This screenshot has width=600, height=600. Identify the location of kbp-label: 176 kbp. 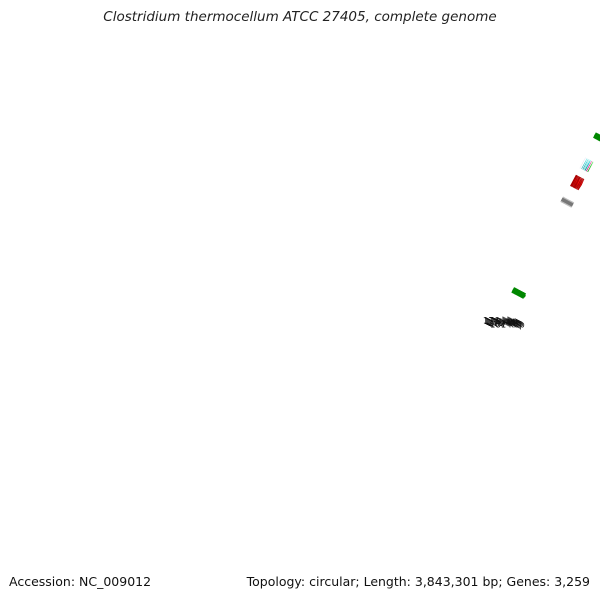
(502, 323).